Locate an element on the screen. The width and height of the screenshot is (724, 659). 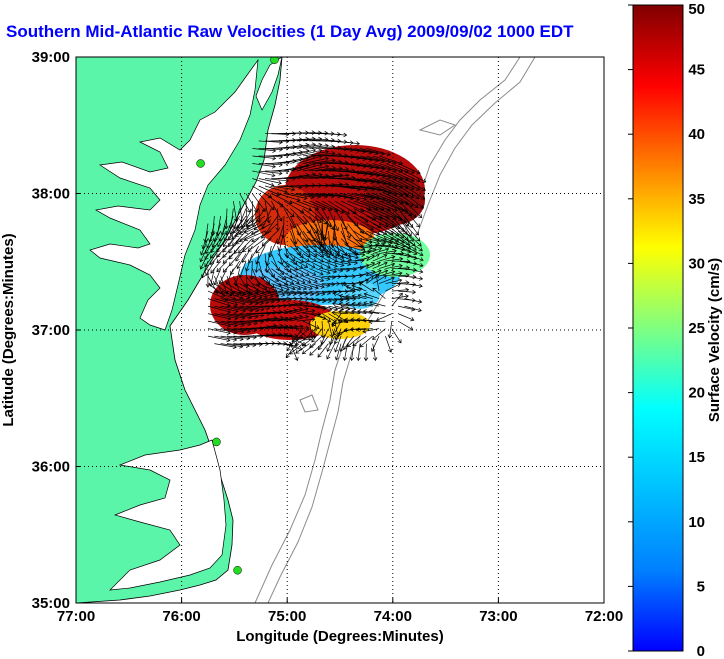
y-tick-label: 39:00 is located at coordinates (51, 57).